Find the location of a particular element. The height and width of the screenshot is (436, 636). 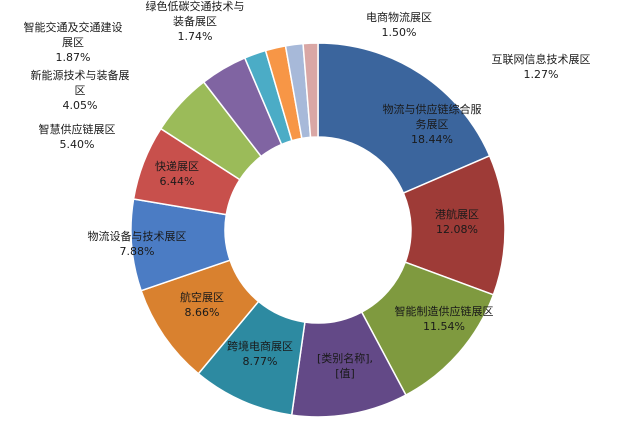

slice-label-0: 物流与供应链综合服务展区 18.44% is located at coordinates (432, 124).